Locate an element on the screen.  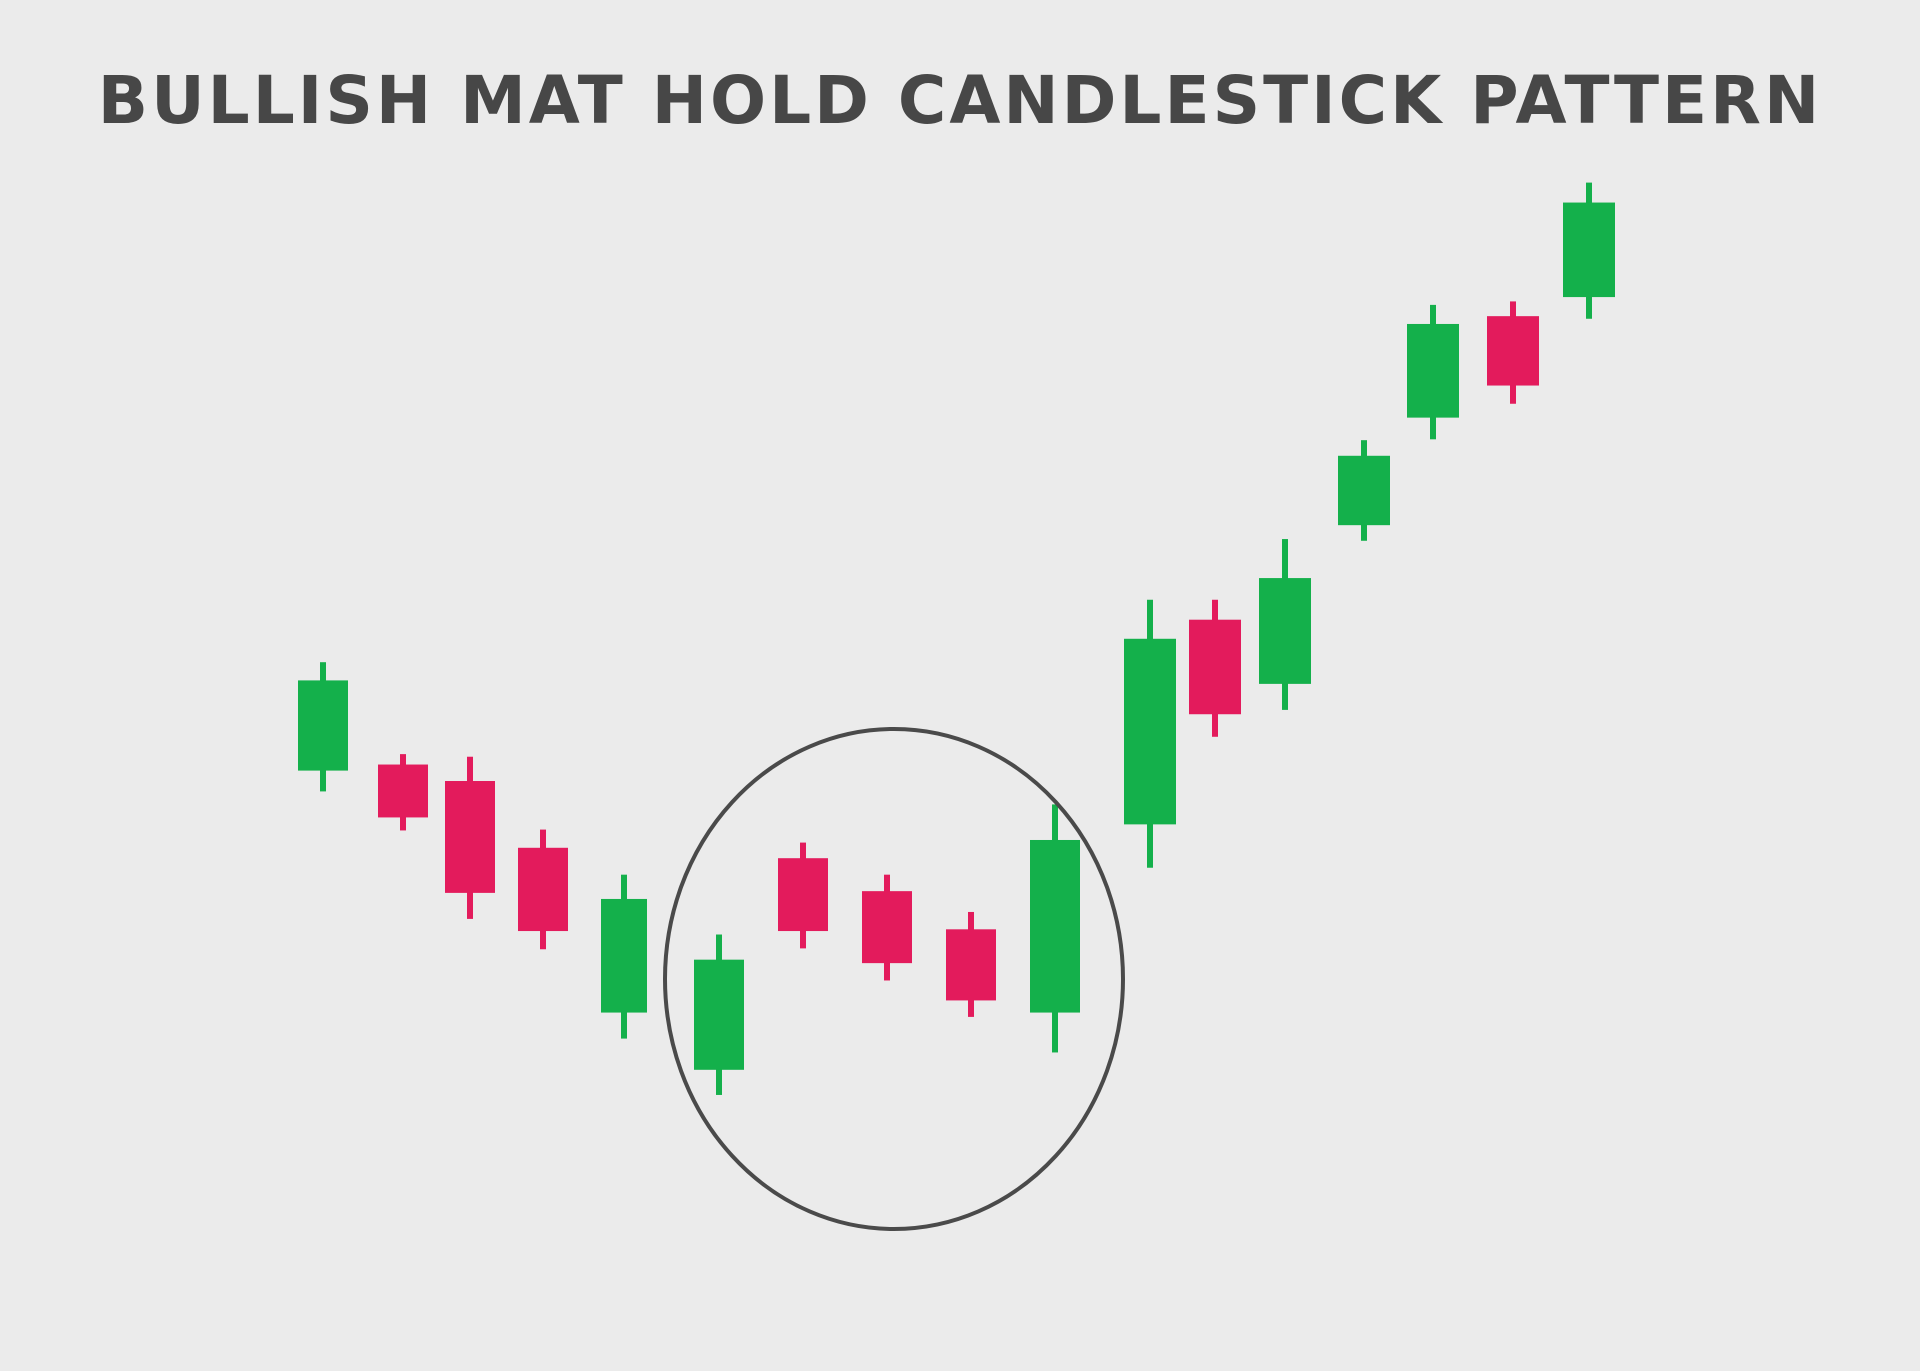
candle-1-body is located at coordinates (323, 725).